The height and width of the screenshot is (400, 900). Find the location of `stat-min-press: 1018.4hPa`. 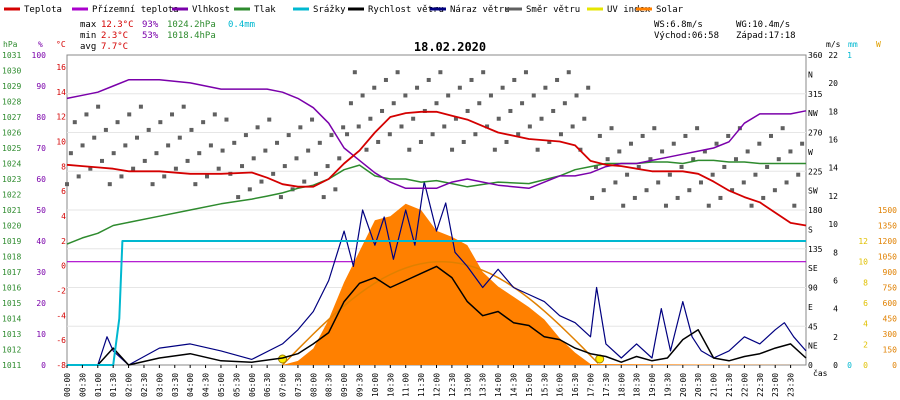

stat-min-press: 1018.4hPa is located at coordinates (191, 36).